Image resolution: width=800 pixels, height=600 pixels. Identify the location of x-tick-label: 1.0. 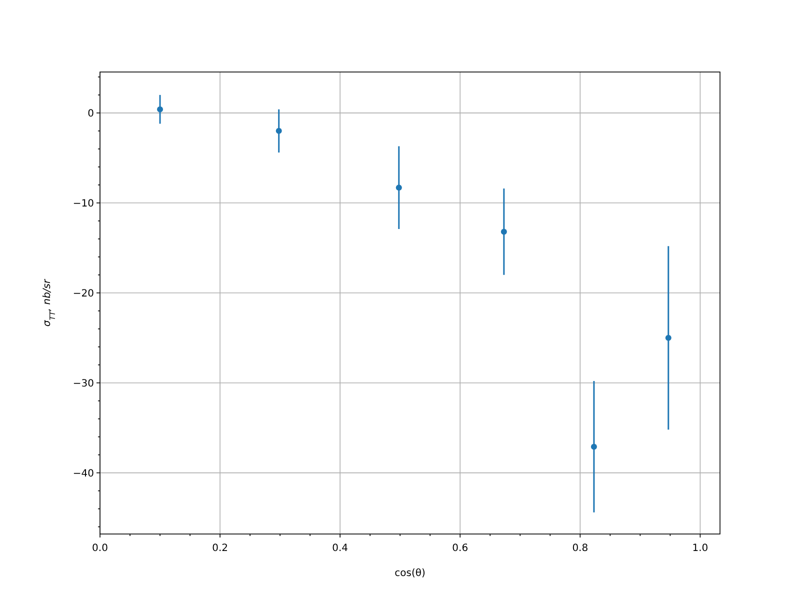
(700, 548).